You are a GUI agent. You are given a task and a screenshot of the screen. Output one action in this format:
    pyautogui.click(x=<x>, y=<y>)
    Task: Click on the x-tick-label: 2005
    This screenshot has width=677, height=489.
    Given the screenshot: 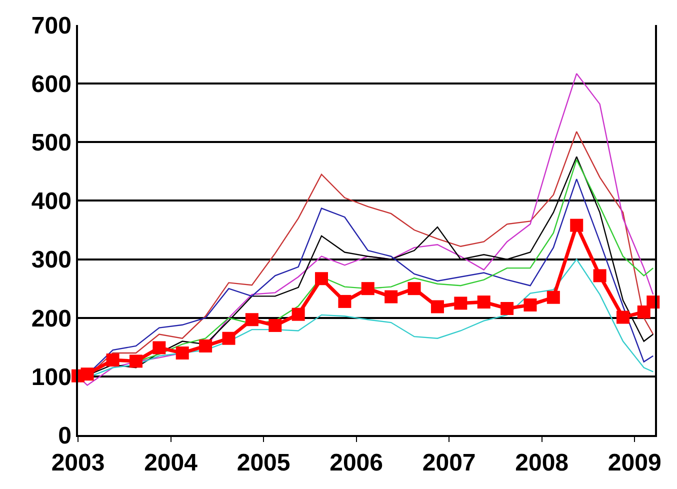 What is the action you would take?
    pyautogui.click(x=263, y=463)
    